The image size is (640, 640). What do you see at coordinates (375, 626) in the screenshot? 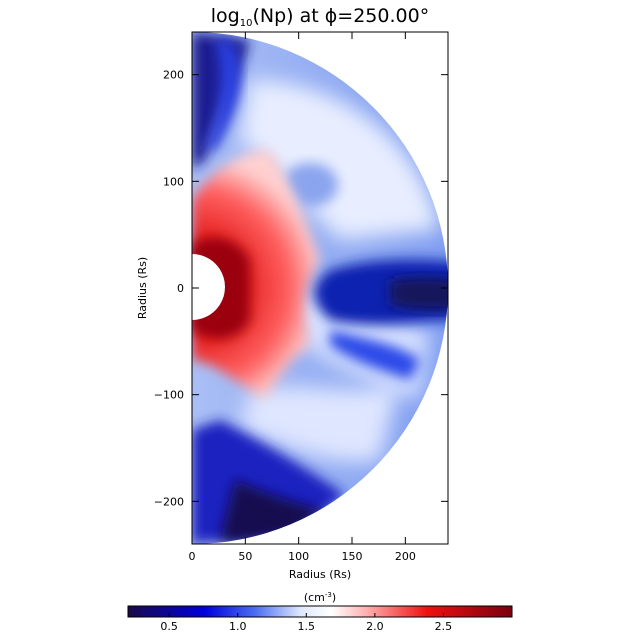
I see `colorbar-tick-label: 2.0` at bounding box center [375, 626].